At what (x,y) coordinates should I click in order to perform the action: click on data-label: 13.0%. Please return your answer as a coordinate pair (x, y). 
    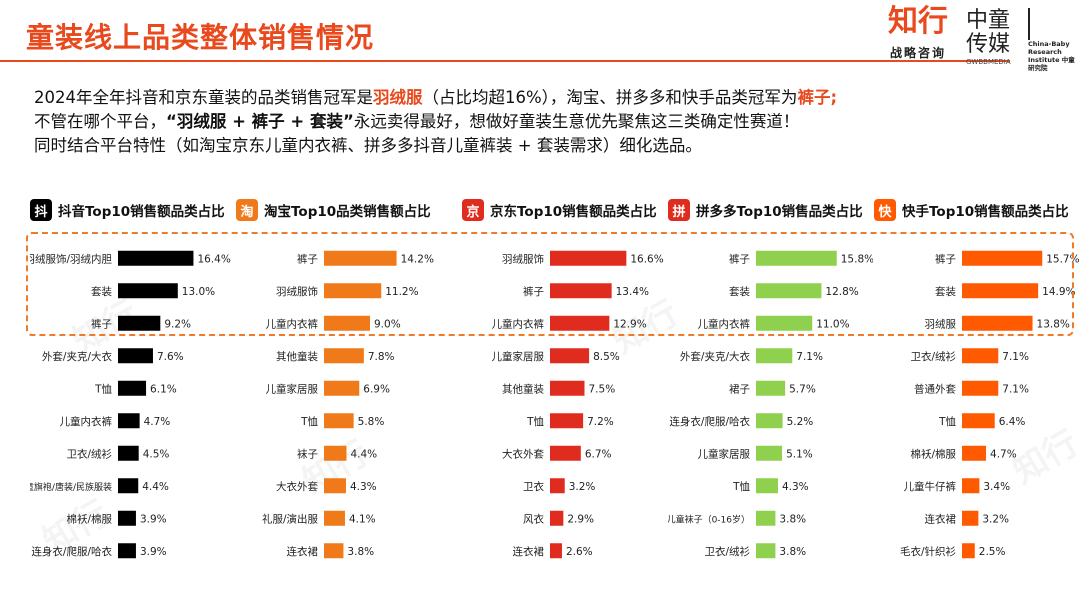
    Looking at the image, I should click on (198, 292).